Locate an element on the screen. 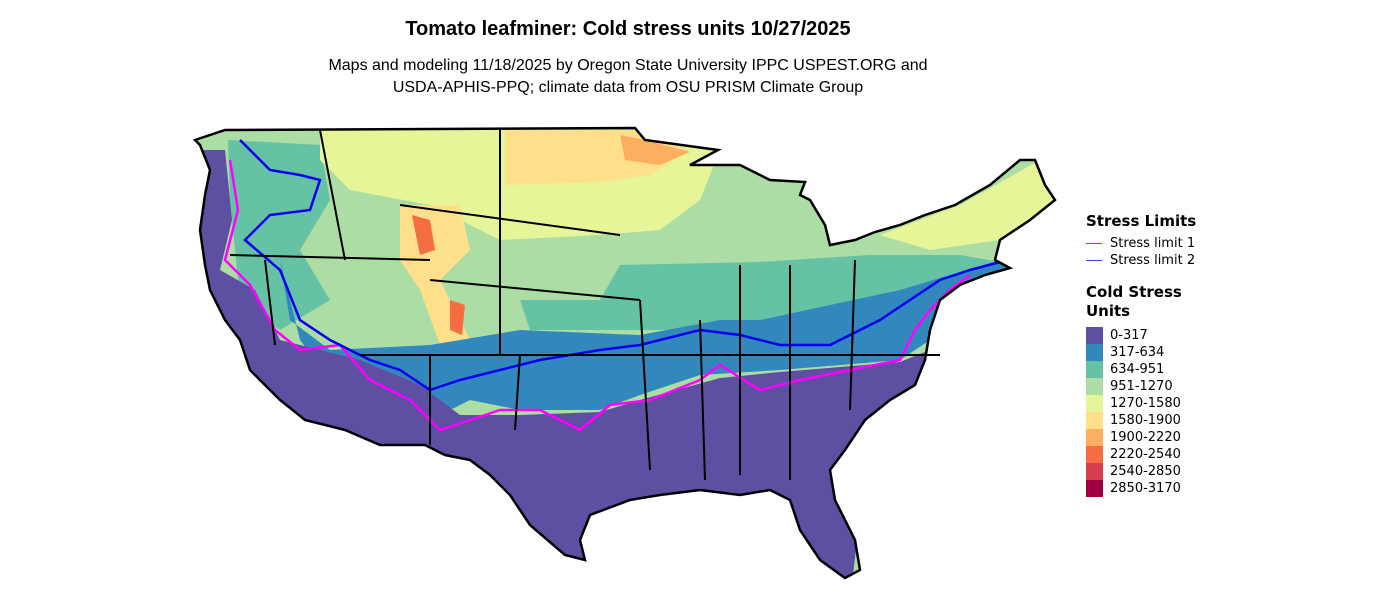 The image size is (1400, 594). legend-item-csu: 317-634 is located at coordinates (1134, 352).